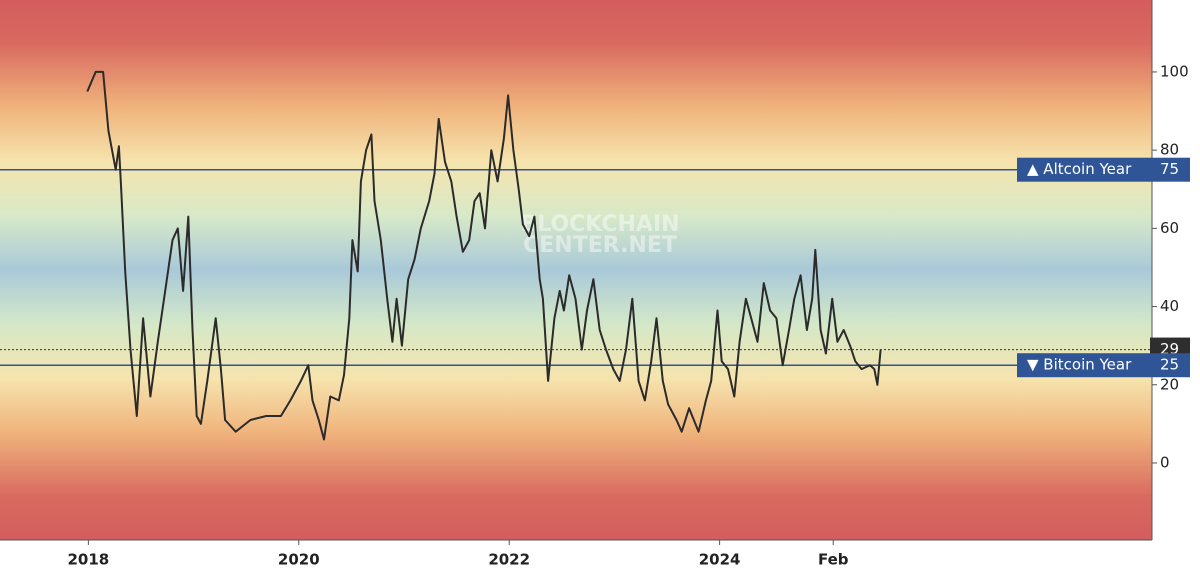  I want to click on reference-value: 25, so click(1169, 365).